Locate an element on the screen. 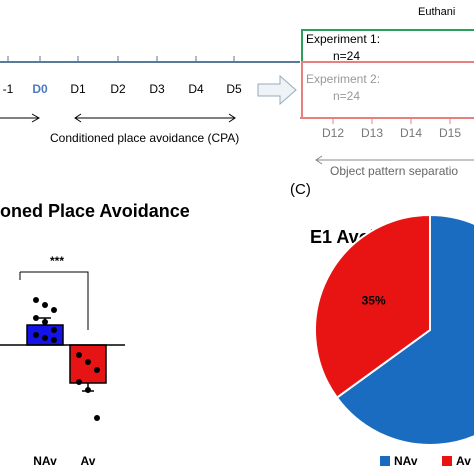  exp1-title: Experiment 1: is located at coordinates (343, 39).